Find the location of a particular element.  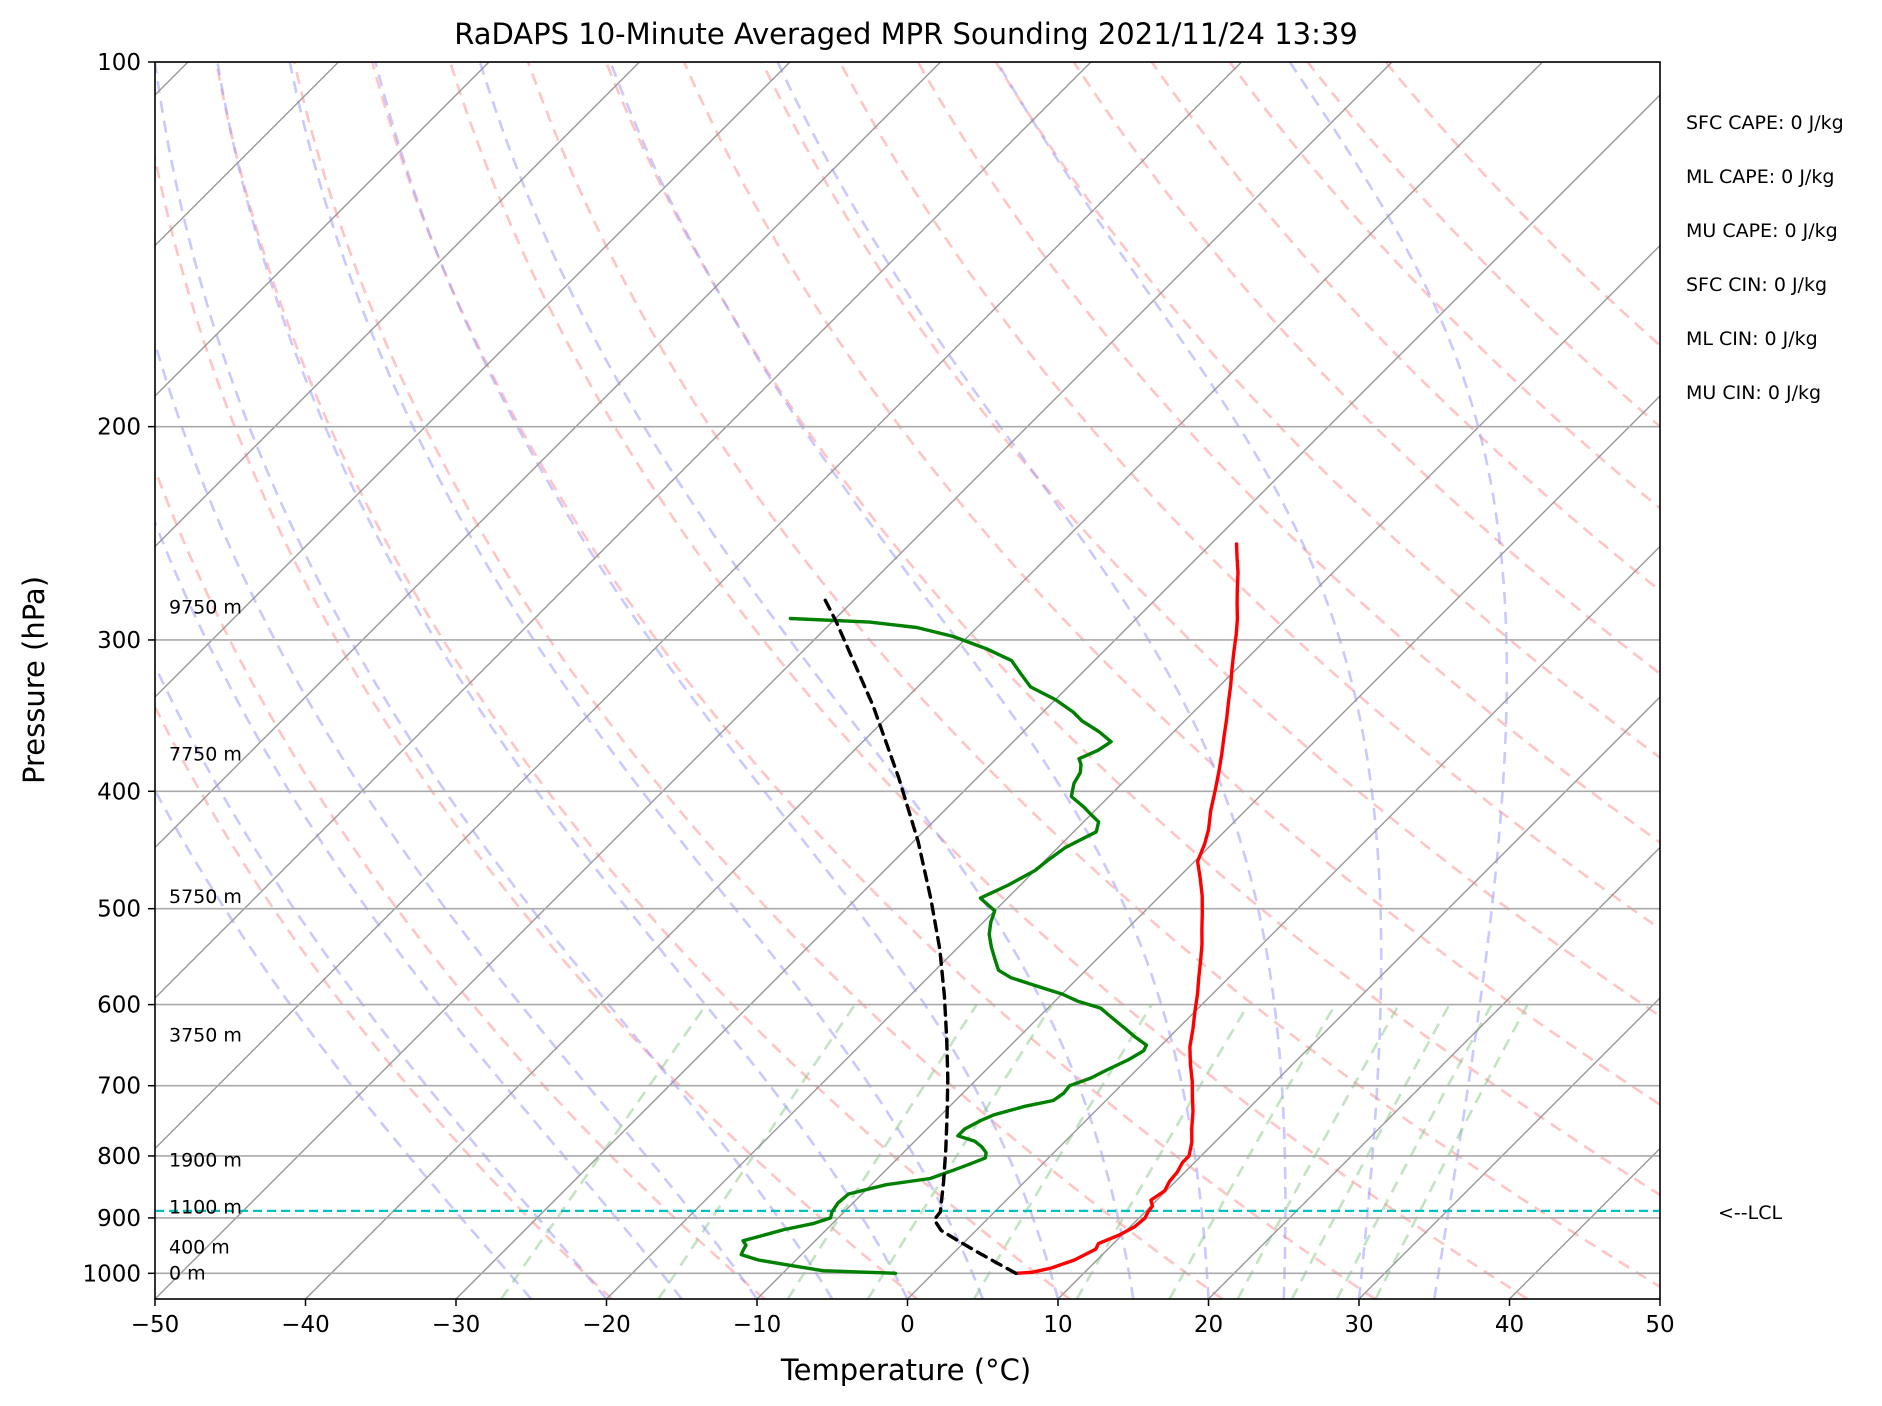

stability-index-label: MU CIN: 0 J/kg is located at coordinates (1753, 393).